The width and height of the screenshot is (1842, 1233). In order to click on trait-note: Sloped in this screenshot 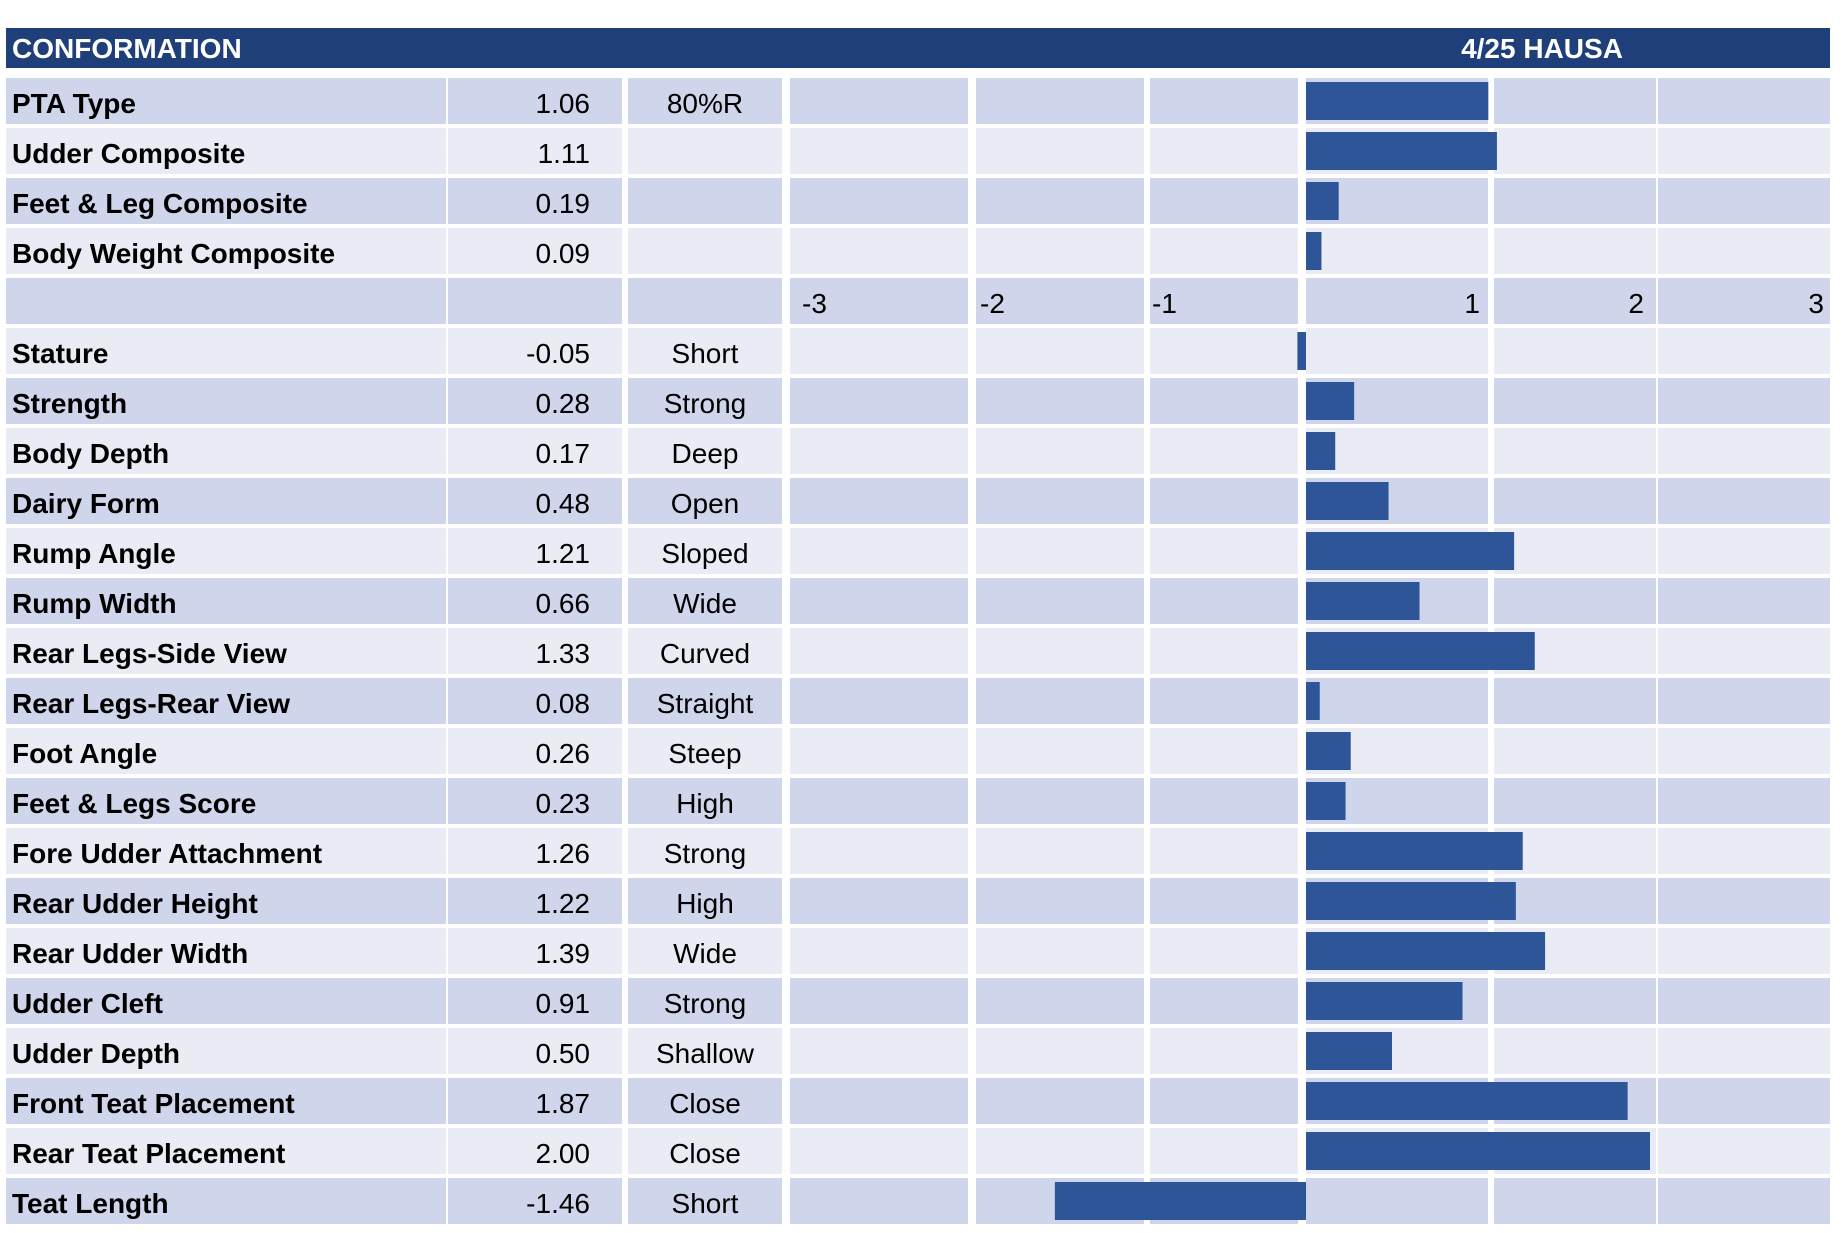, I will do `click(704, 553)`.